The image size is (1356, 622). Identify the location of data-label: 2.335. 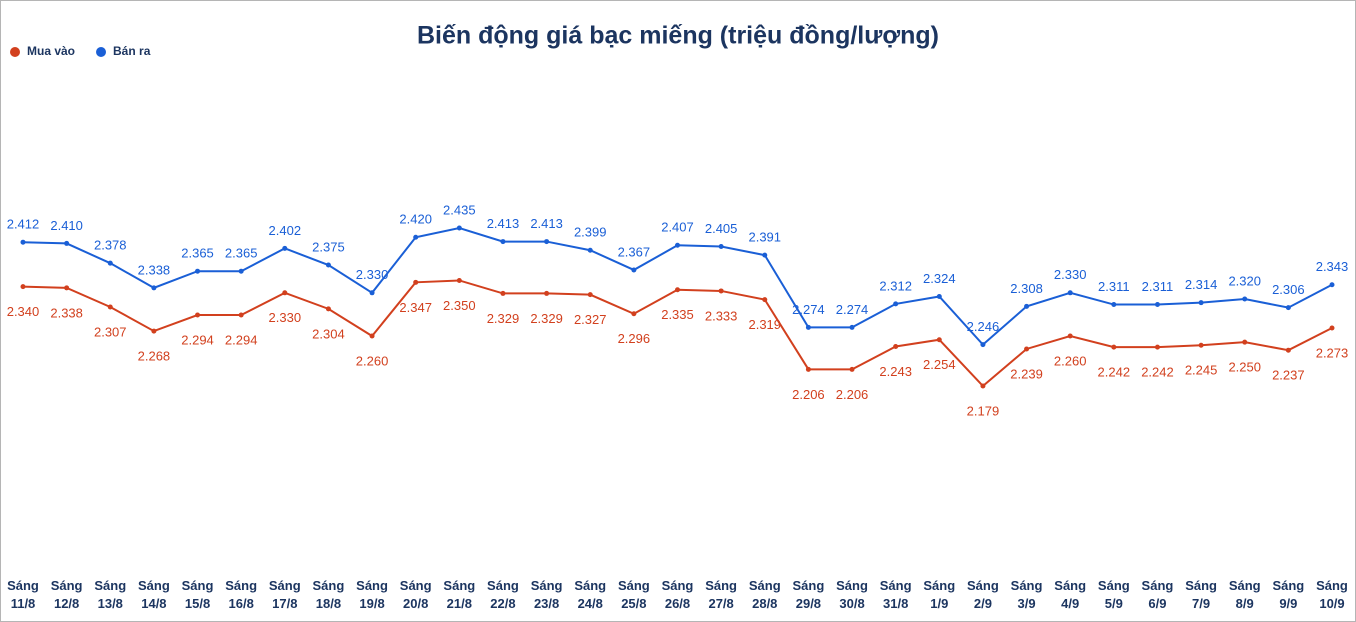
(677, 314).